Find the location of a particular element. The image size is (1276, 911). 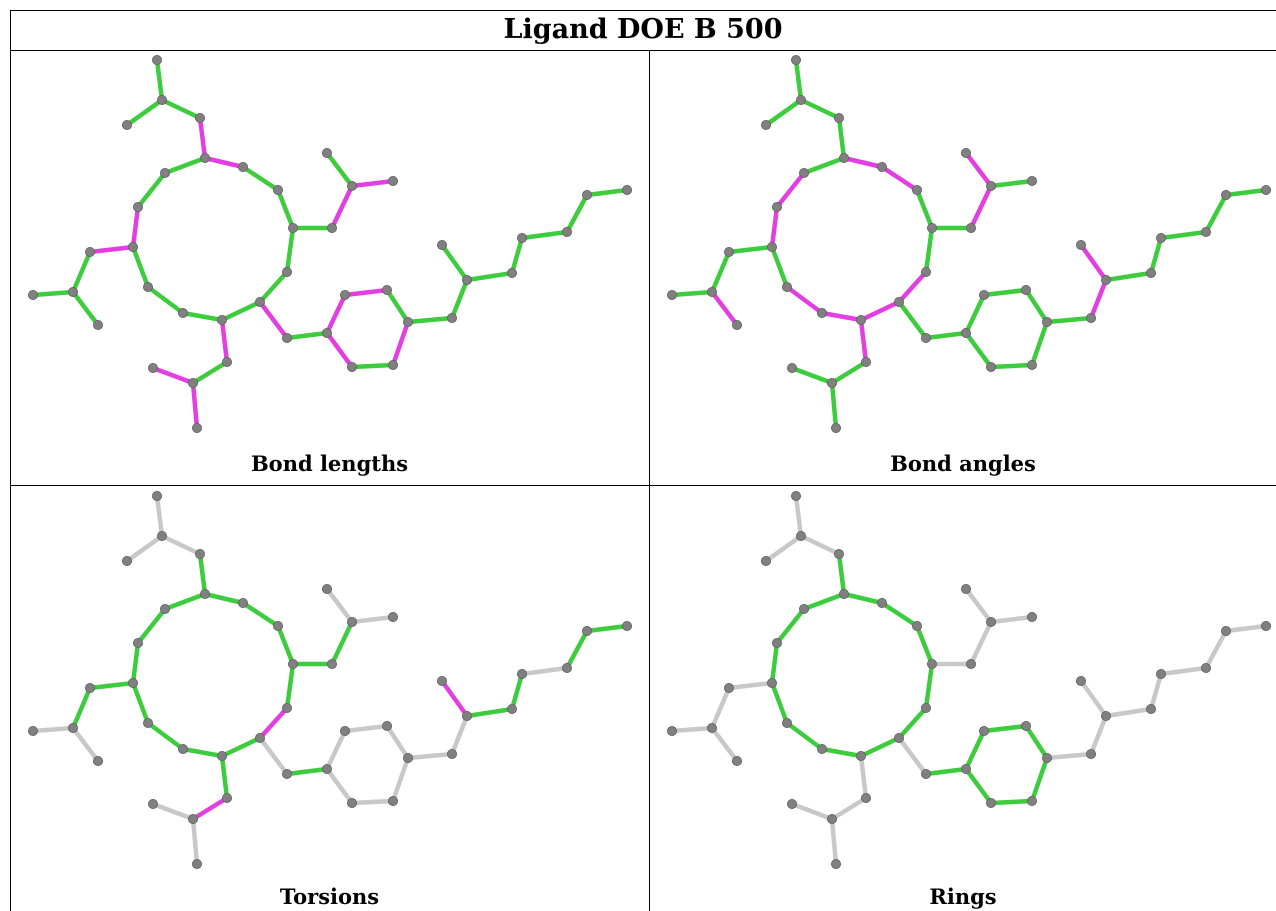

caption-bond-angles: Bond angles is located at coordinates (963, 463).